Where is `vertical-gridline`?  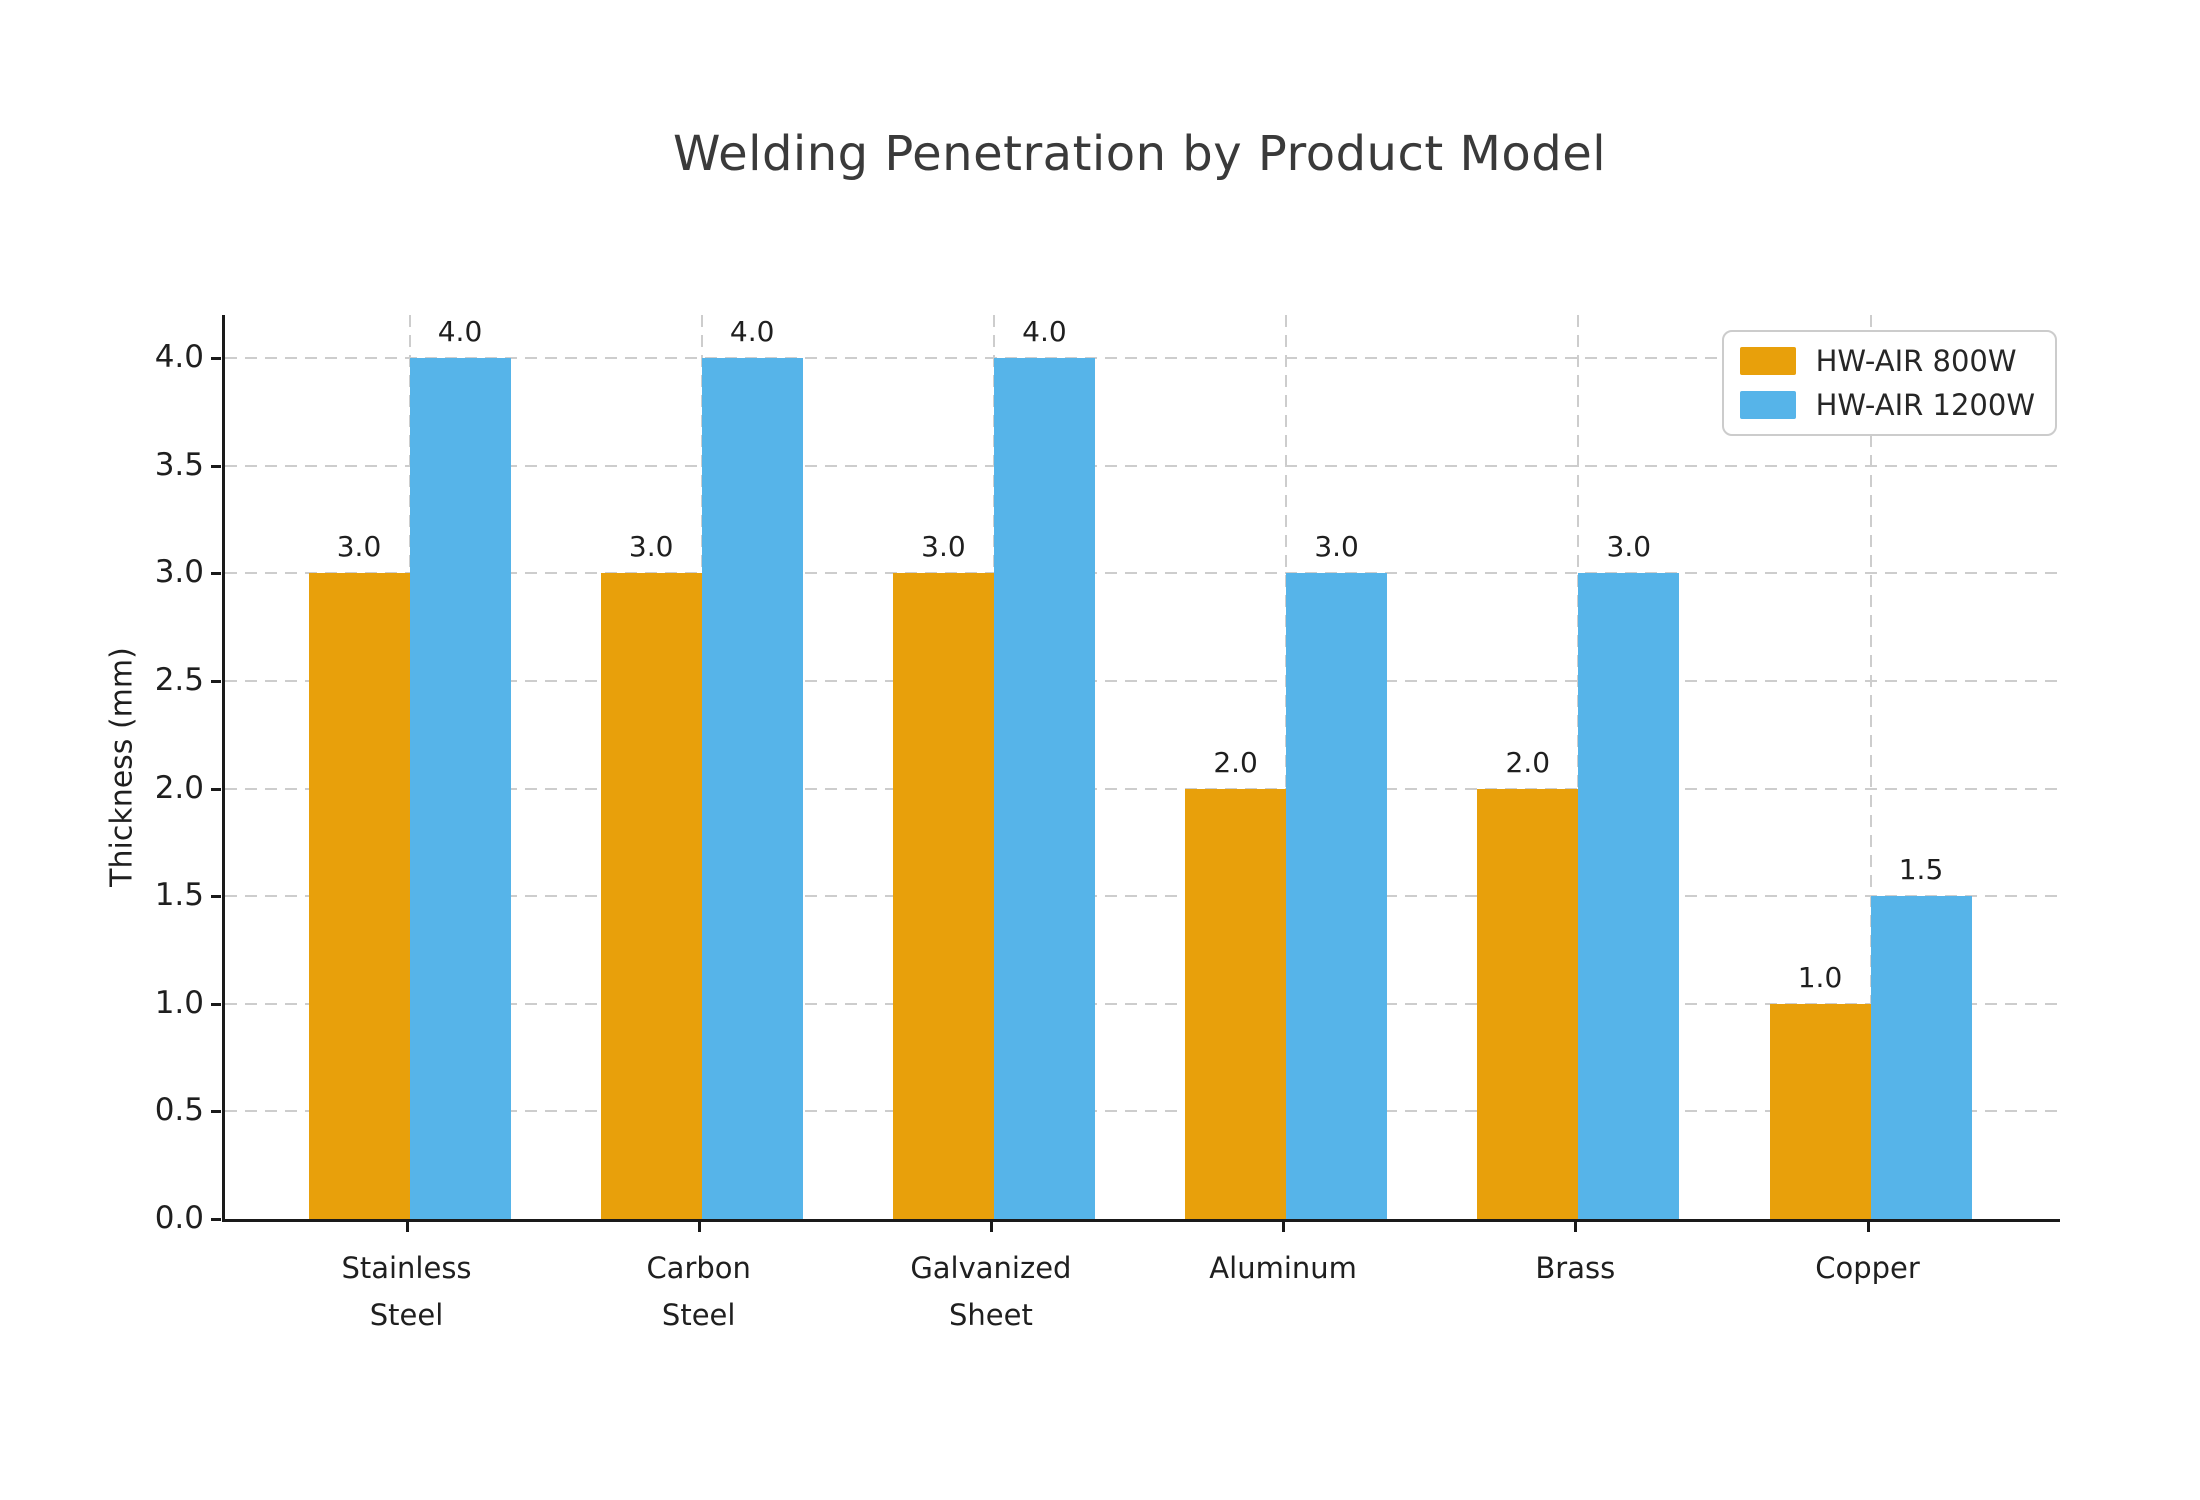
vertical-gridline is located at coordinates (1870, 767).